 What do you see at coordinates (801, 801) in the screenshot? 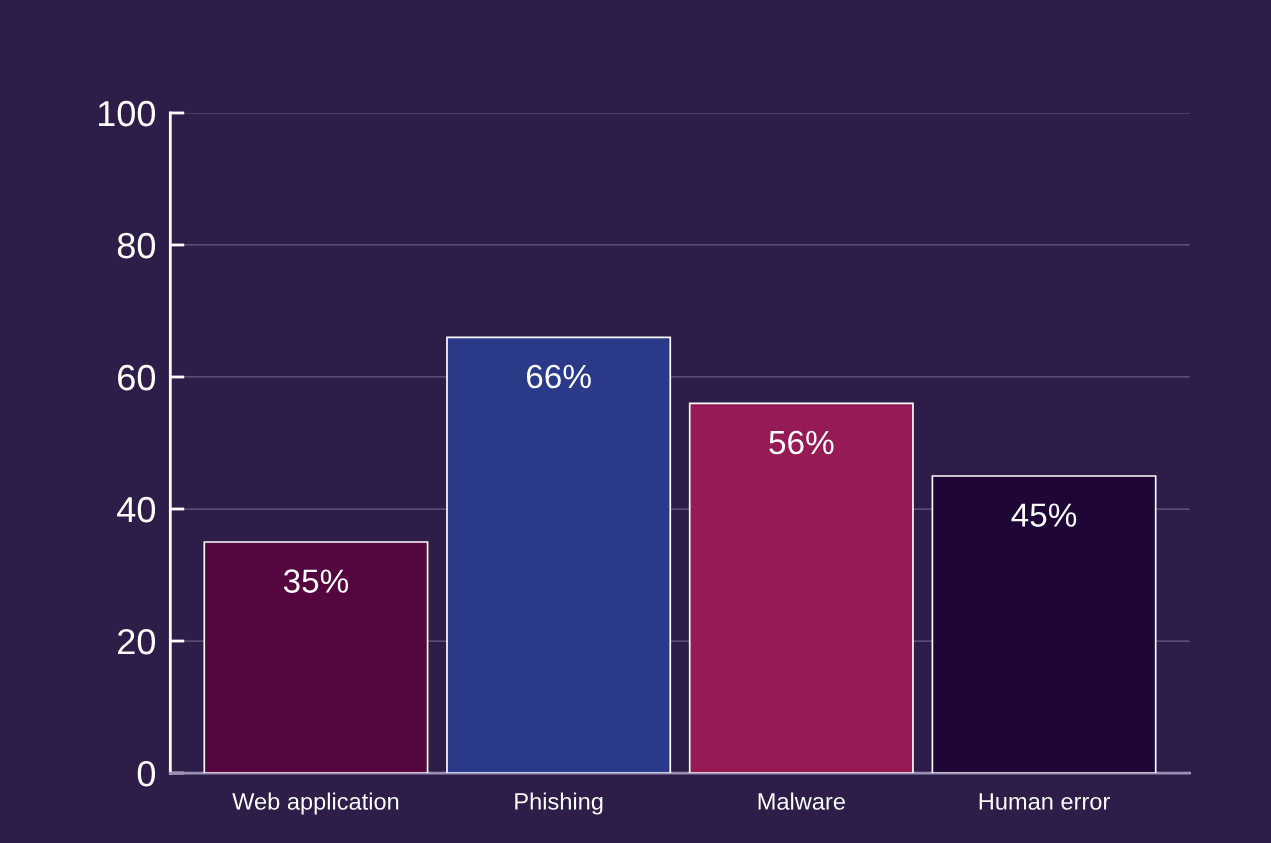
I see `x-tick-label: Malware` at bounding box center [801, 801].